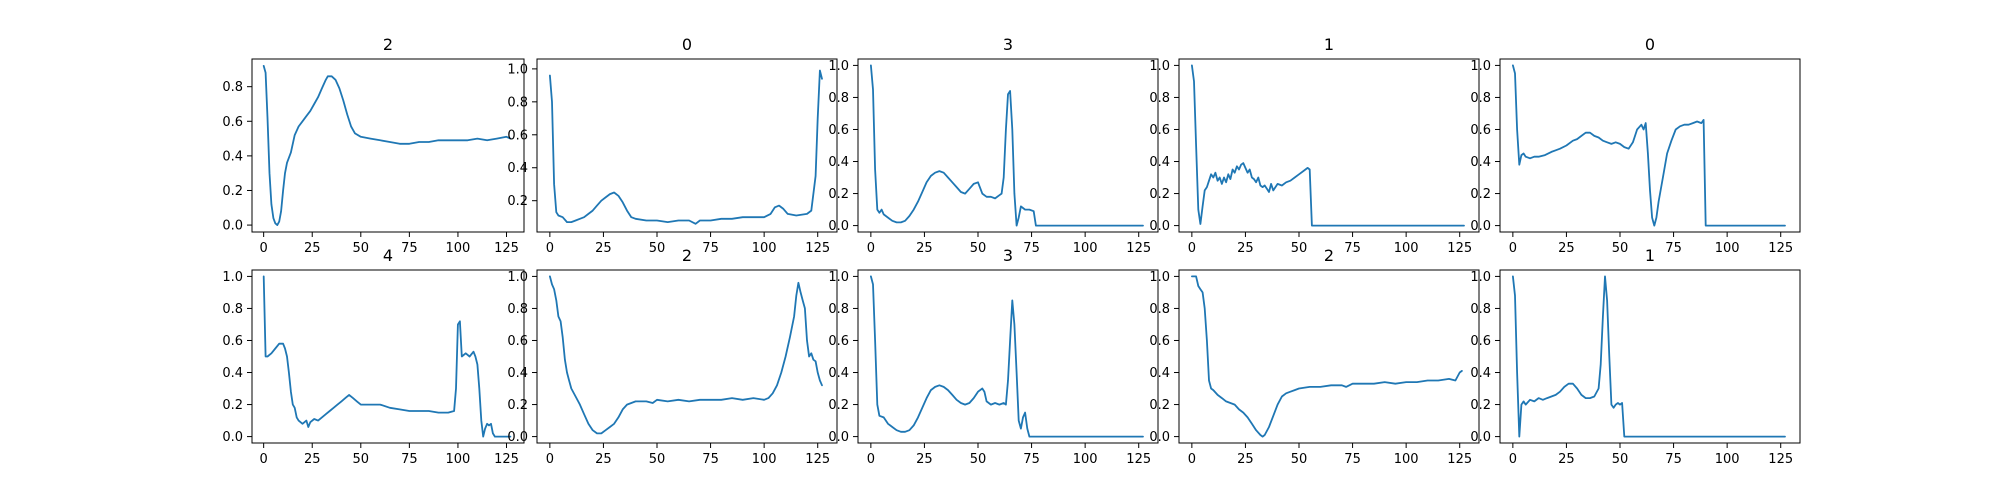  What do you see at coordinates (1480, 98) in the screenshot?
I see `chart-4-ytick-label-4: 0.8` at bounding box center [1480, 98].